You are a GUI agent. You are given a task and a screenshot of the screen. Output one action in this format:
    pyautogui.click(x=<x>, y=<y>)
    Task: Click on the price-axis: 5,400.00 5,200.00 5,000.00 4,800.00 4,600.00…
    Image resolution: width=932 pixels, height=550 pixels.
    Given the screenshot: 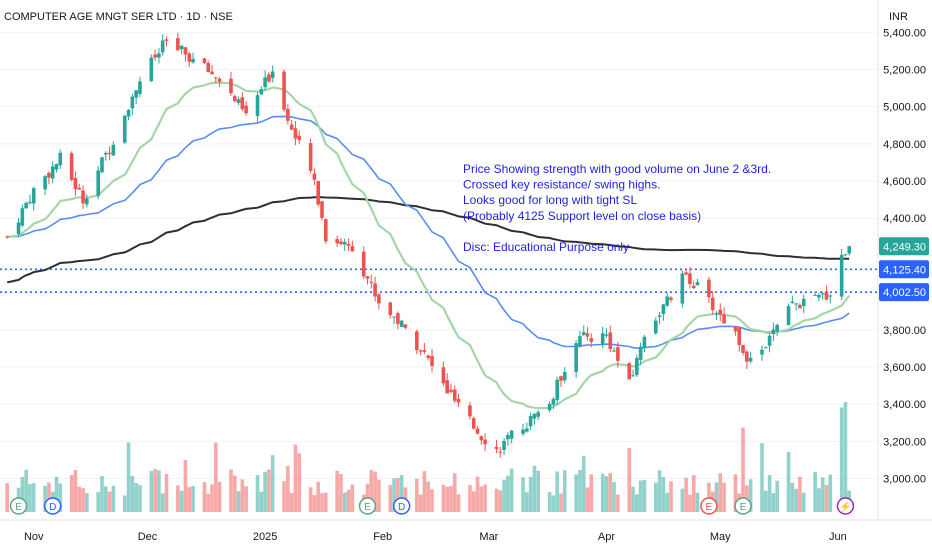 What is the action you would take?
    pyautogui.click(x=904, y=256)
    